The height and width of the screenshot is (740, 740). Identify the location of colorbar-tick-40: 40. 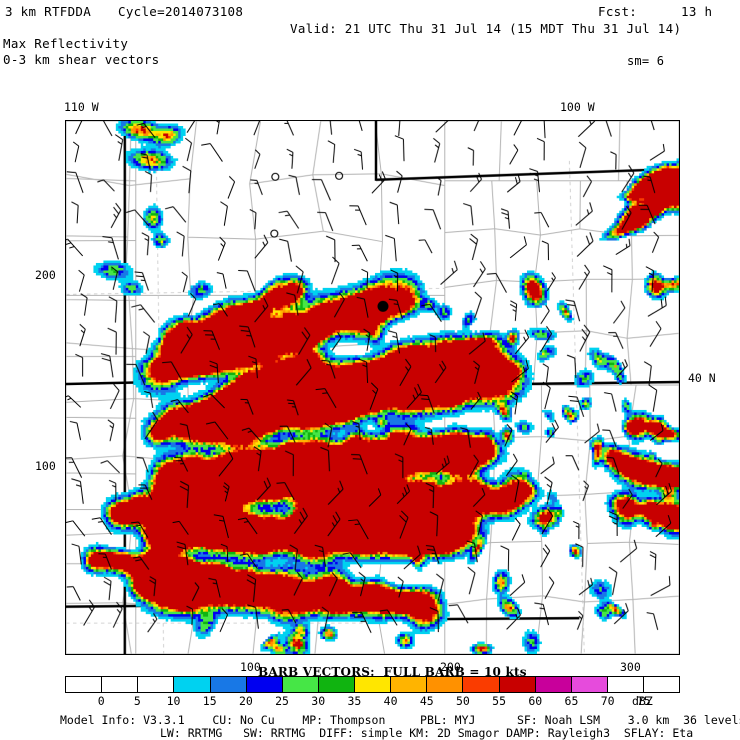
(390, 701).